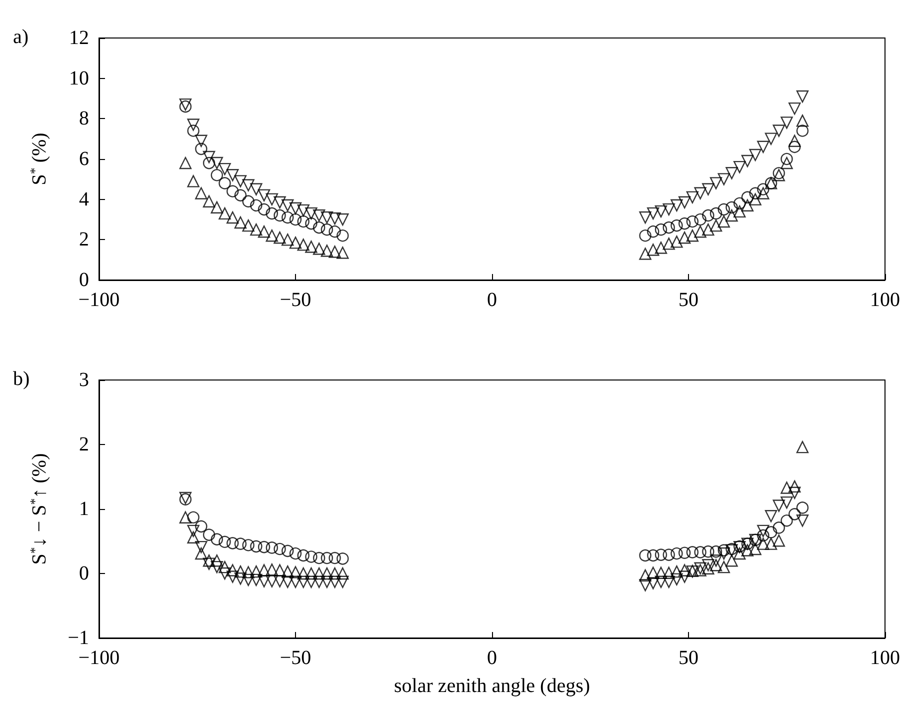 This screenshot has width=910, height=703. What do you see at coordinates (688, 300) in the screenshot?
I see `x-tick-label: 50` at bounding box center [688, 300].